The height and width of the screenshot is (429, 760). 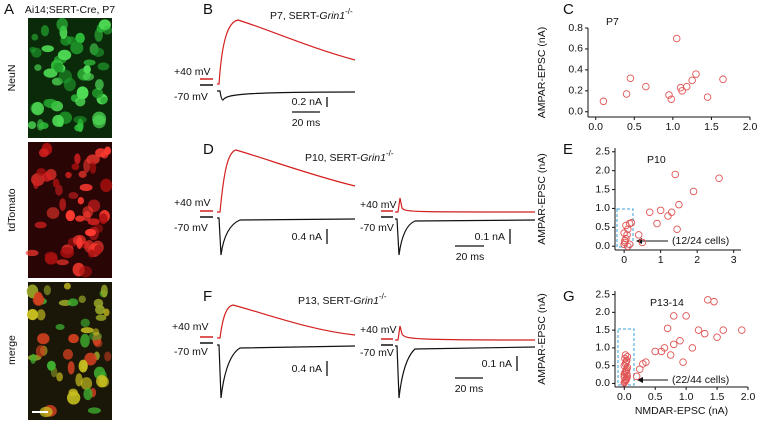 What do you see at coordinates (602, 208) in the screenshot?
I see `y-tick-label: 1.0` at bounding box center [602, 208].